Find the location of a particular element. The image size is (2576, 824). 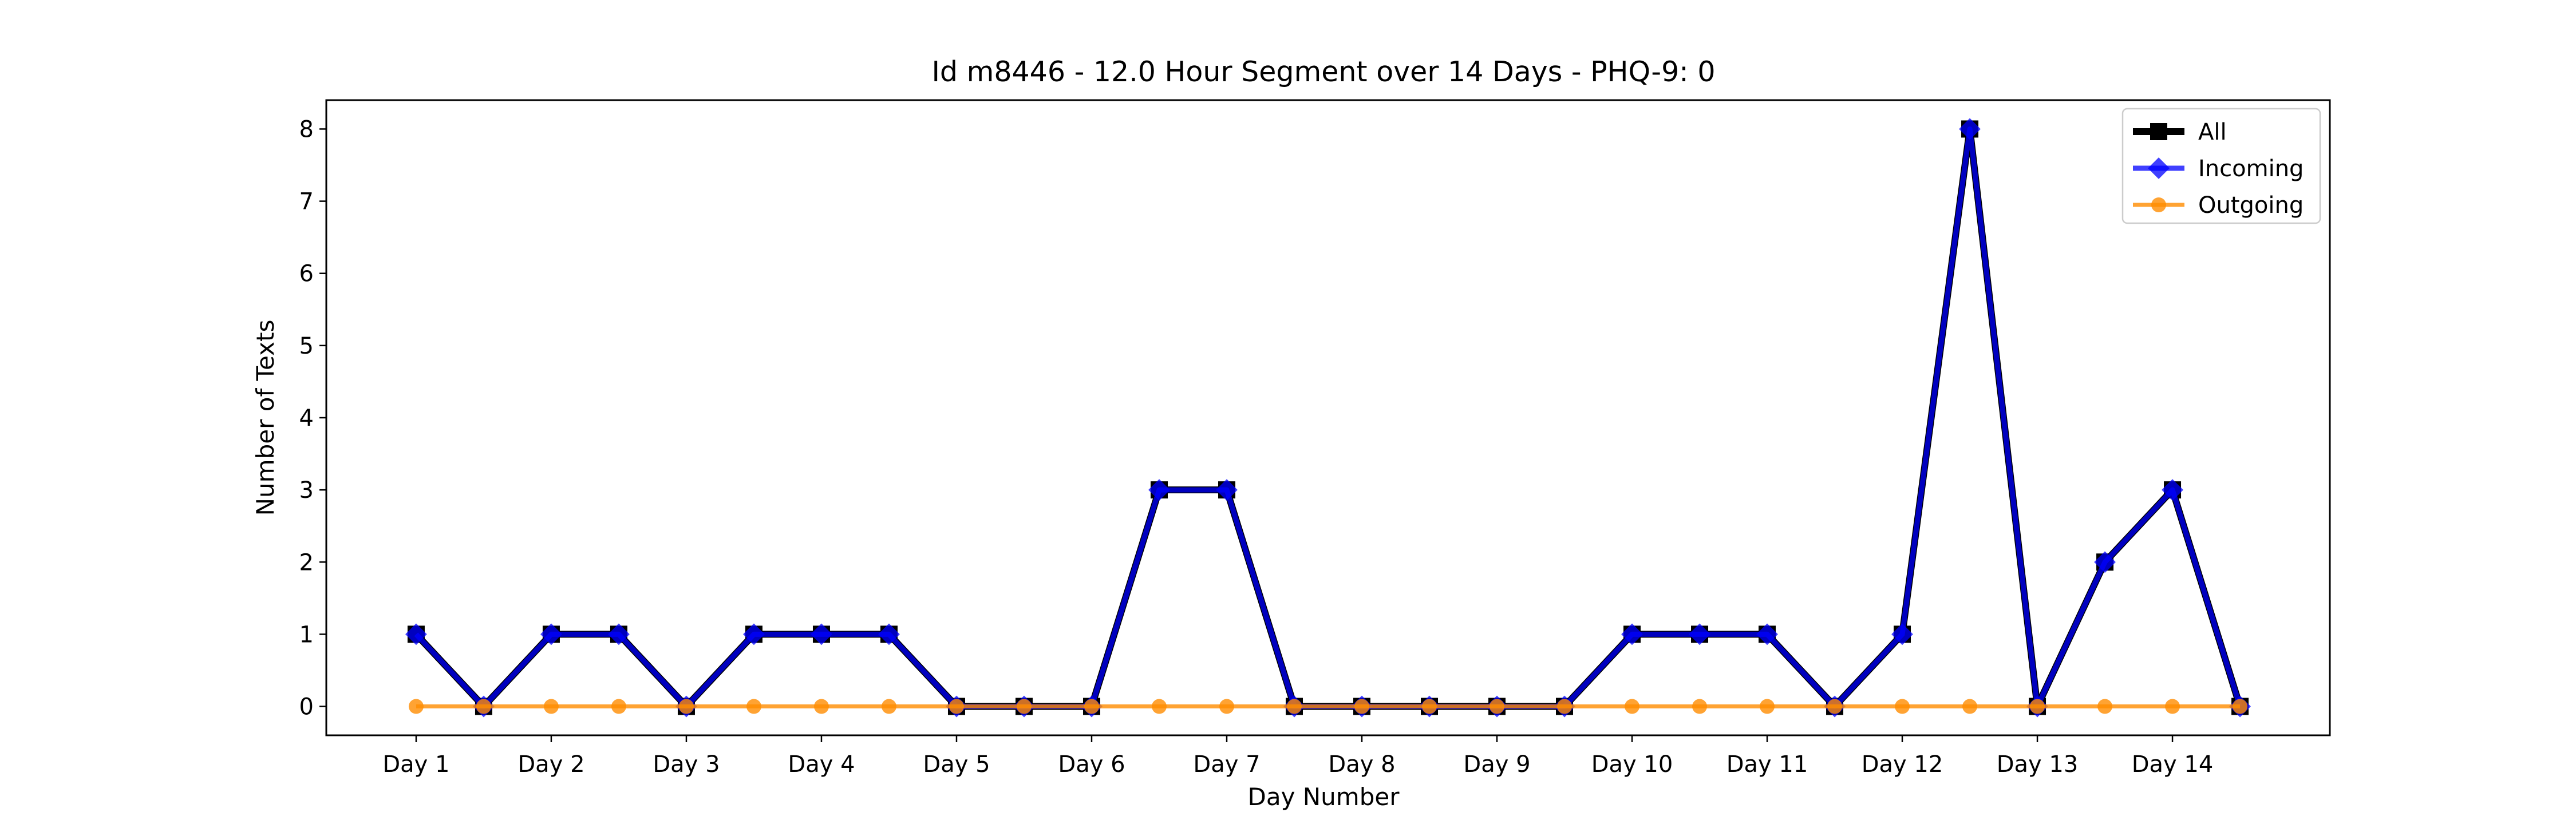

x-tick-label: Day 6 is located at coordinates (1091, 764).